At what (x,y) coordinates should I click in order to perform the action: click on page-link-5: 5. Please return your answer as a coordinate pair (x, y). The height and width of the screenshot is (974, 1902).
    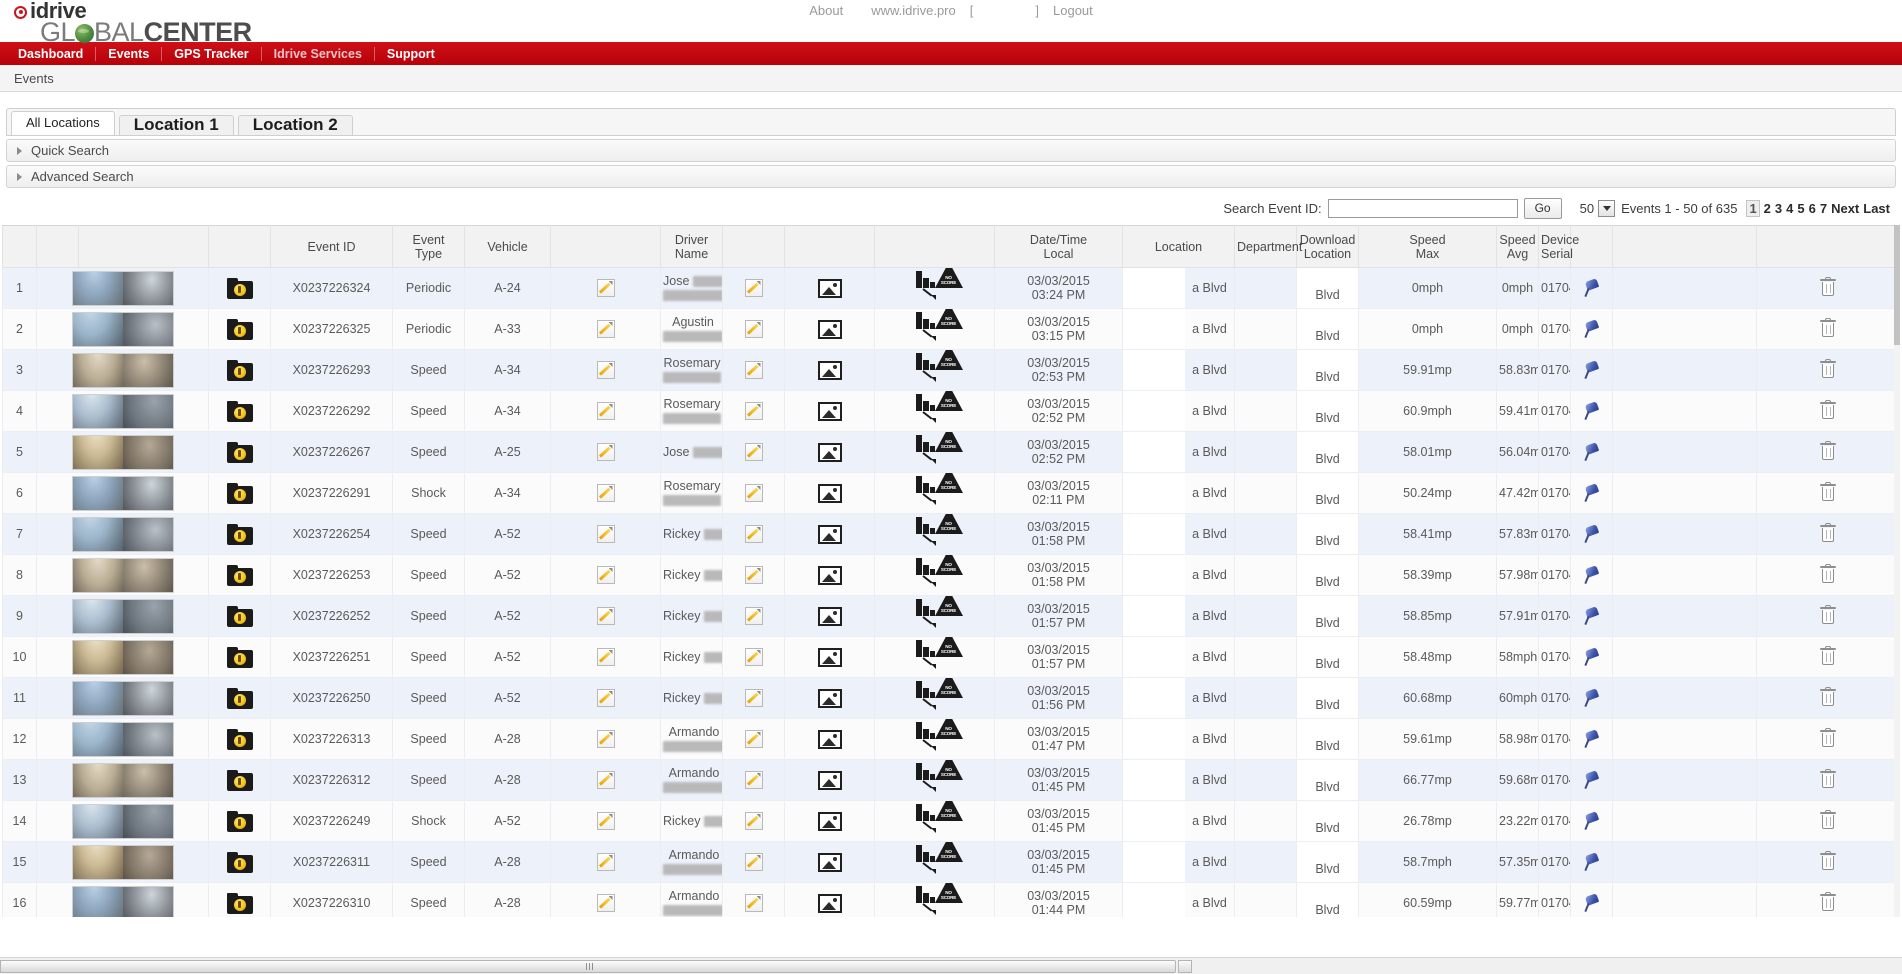
    Looking at the image, I should click on (1801, 208).